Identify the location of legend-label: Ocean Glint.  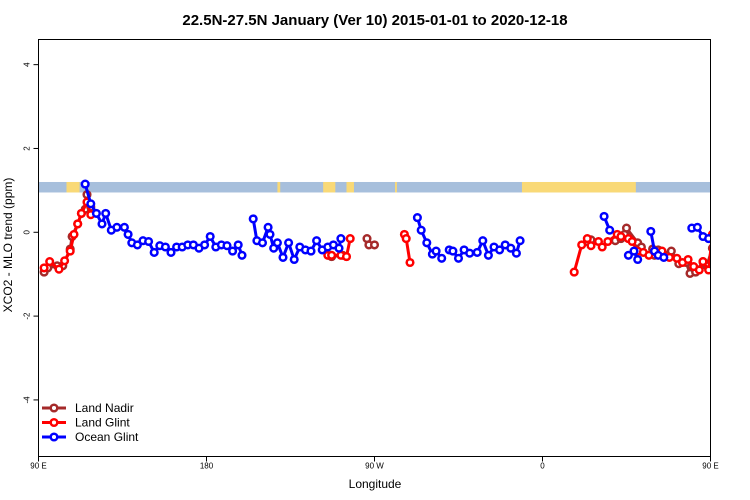
(107, 437).